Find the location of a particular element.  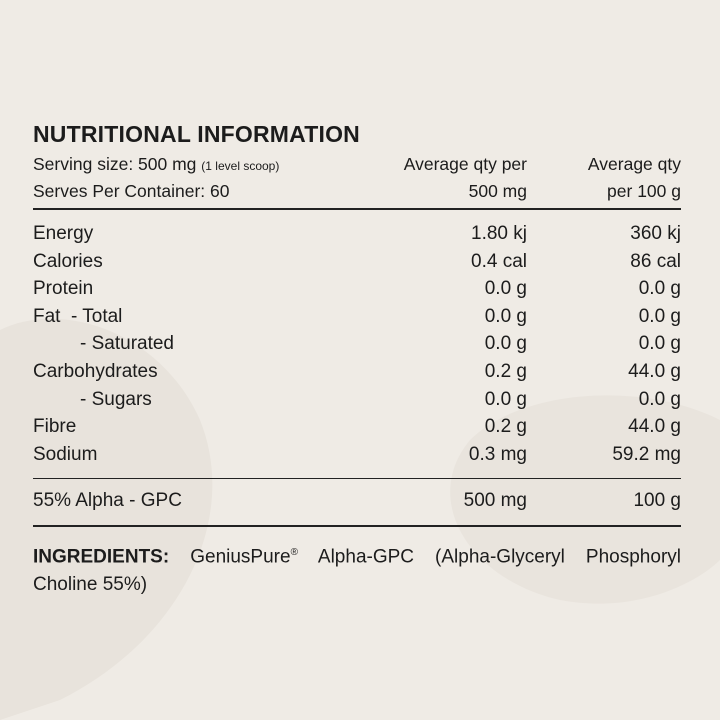

col2-header-line2: per 100 g is located at coordinates (644, 191).